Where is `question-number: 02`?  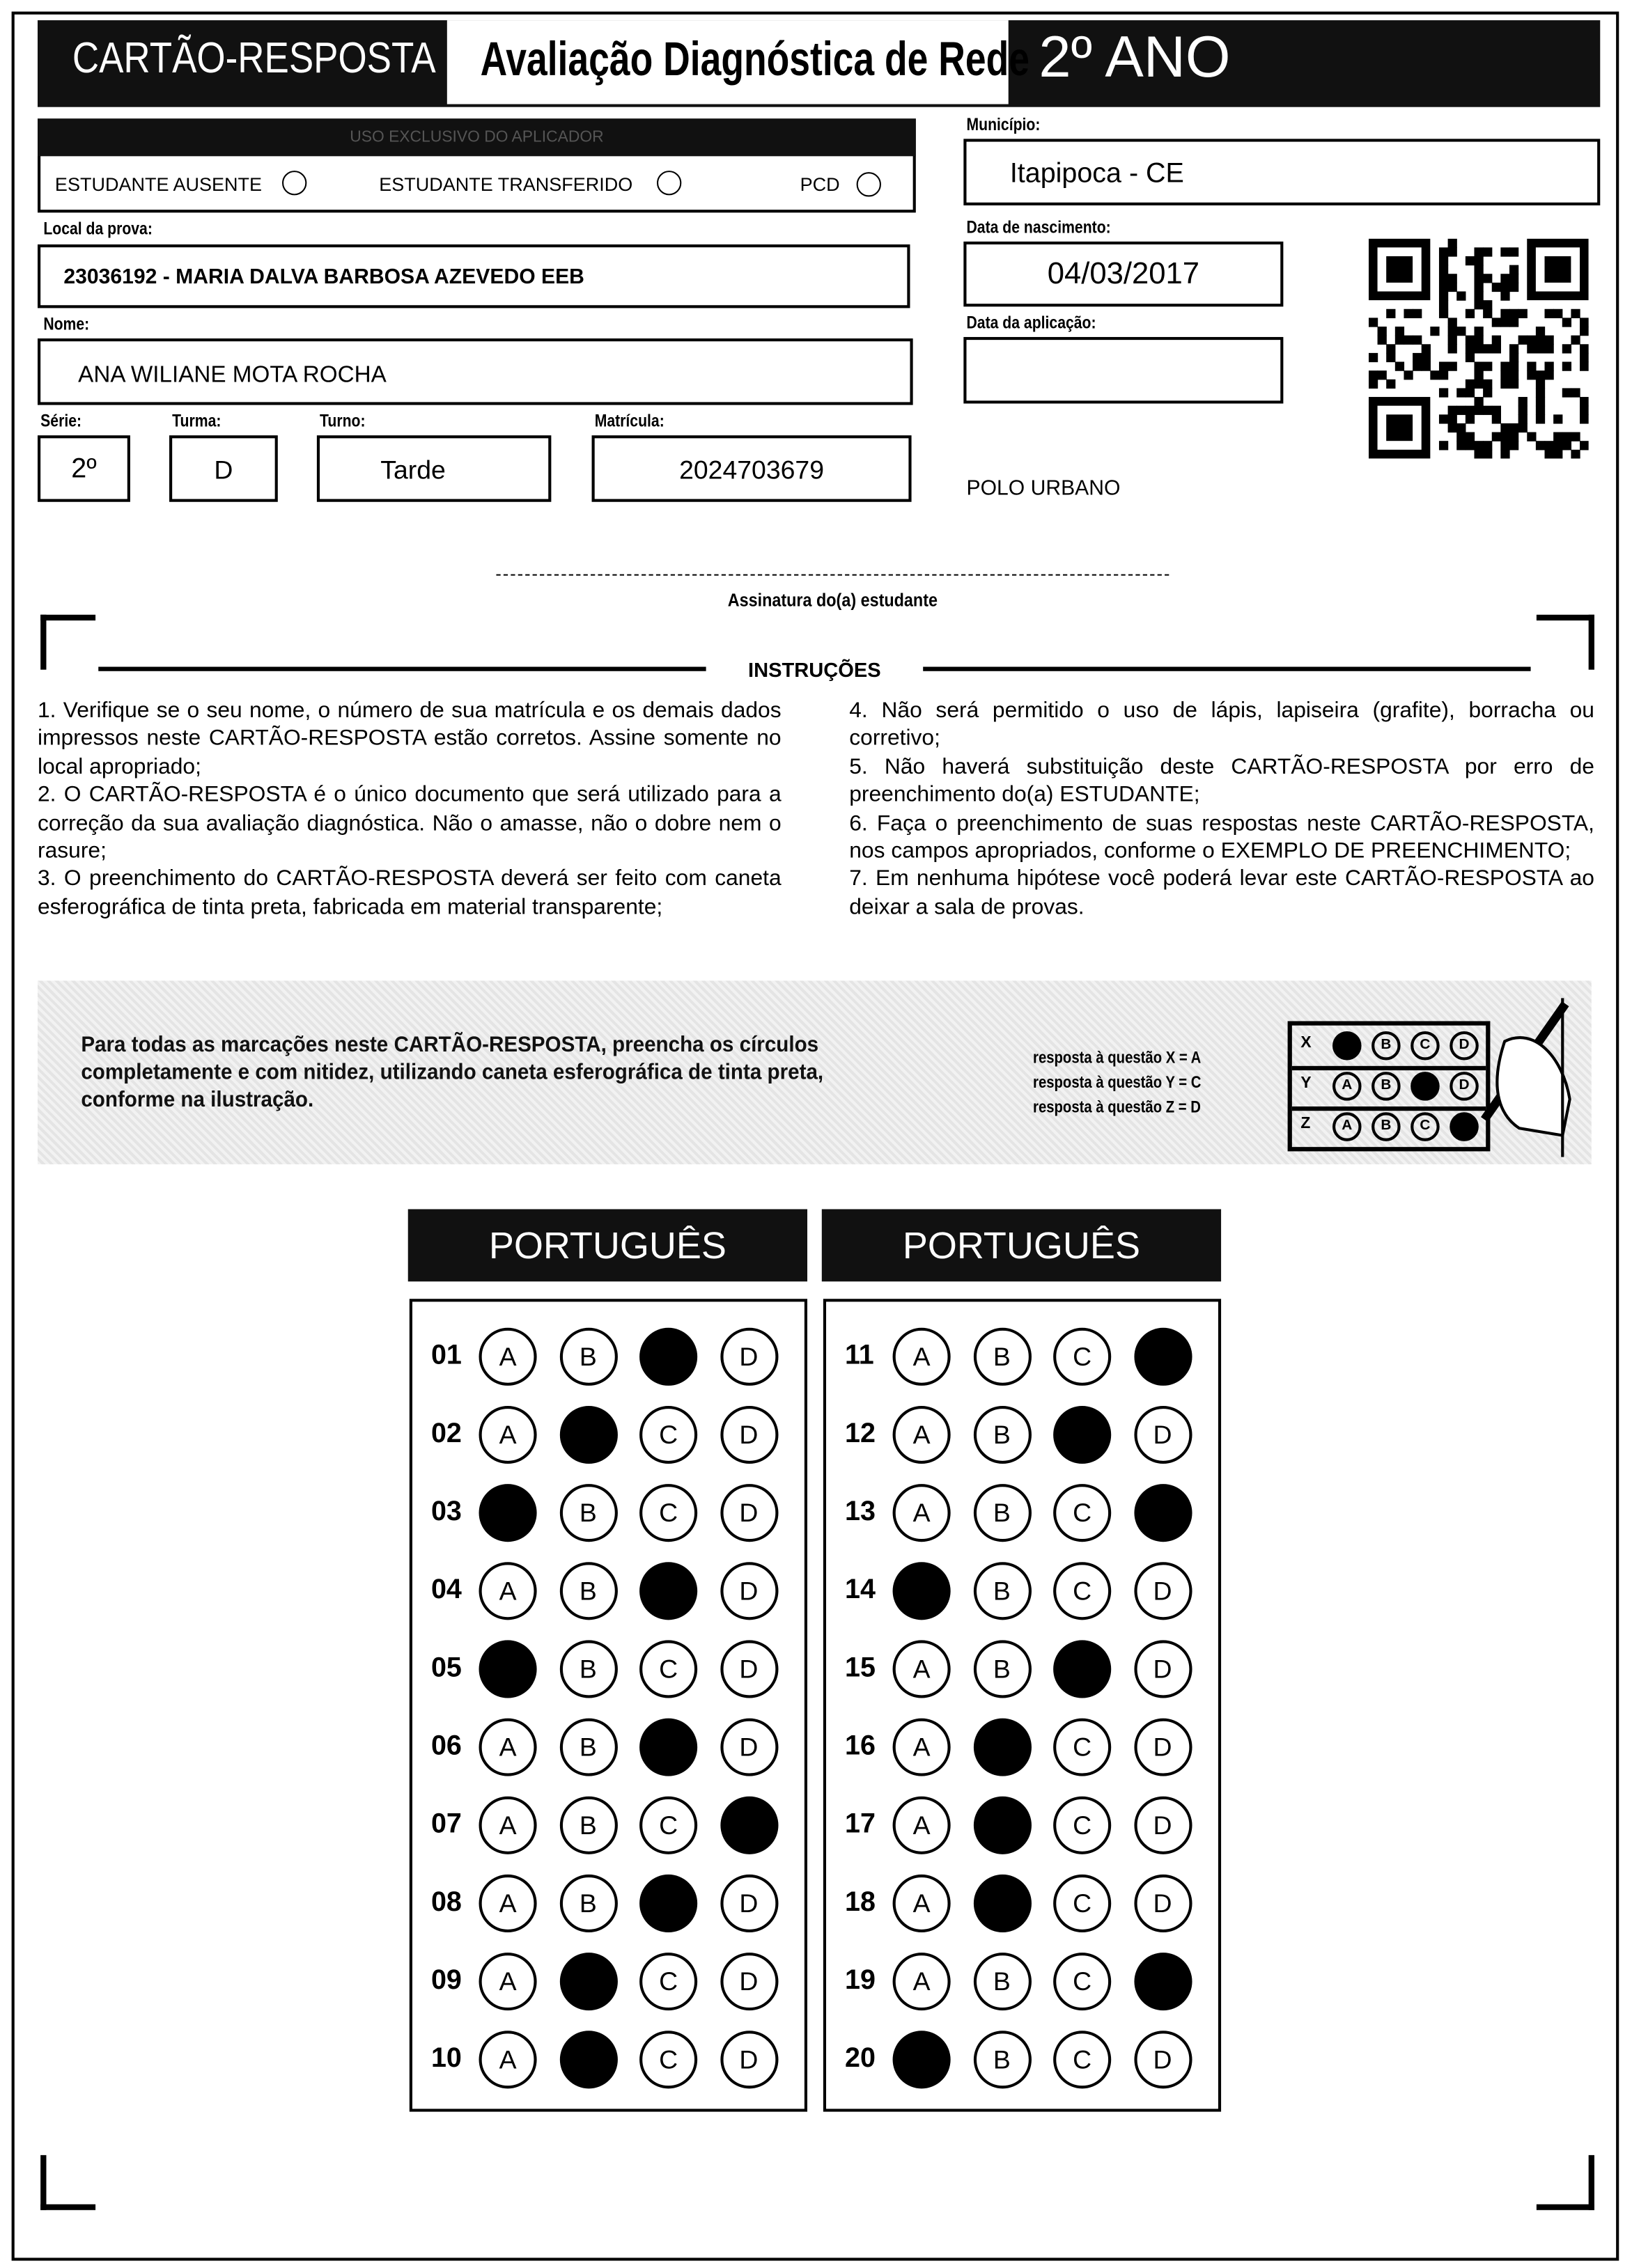
question-number: 02 is located at coordinates (446, 1434).